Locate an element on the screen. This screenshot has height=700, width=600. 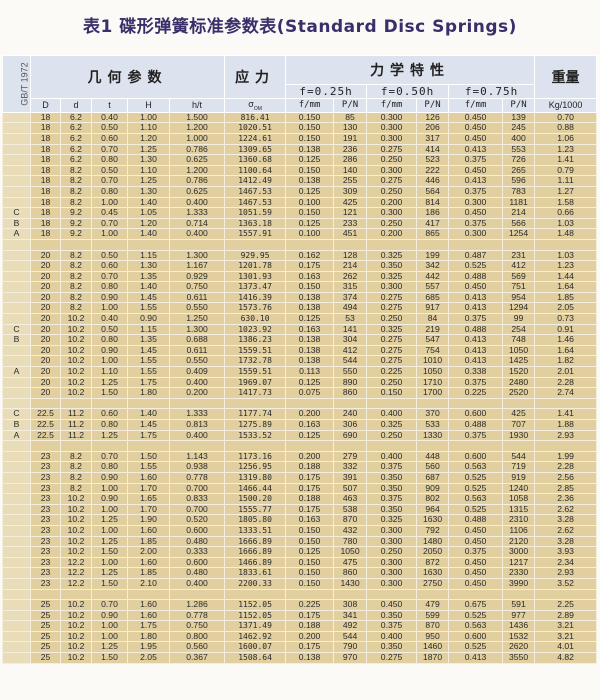
table-cell: 917 is located at coordinates (433, 308).